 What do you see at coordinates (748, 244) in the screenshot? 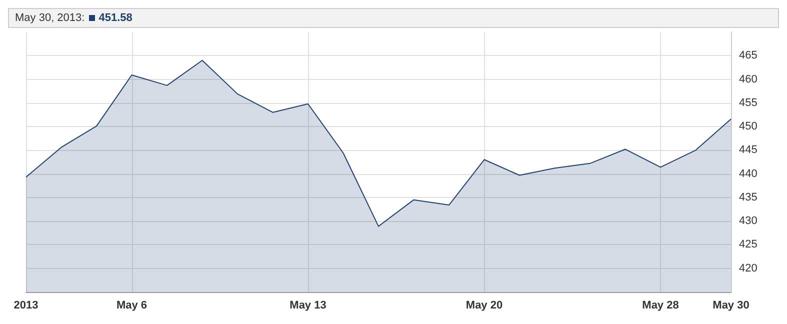
I see `y-tick-label: 425` at bounding box center [748, 244].